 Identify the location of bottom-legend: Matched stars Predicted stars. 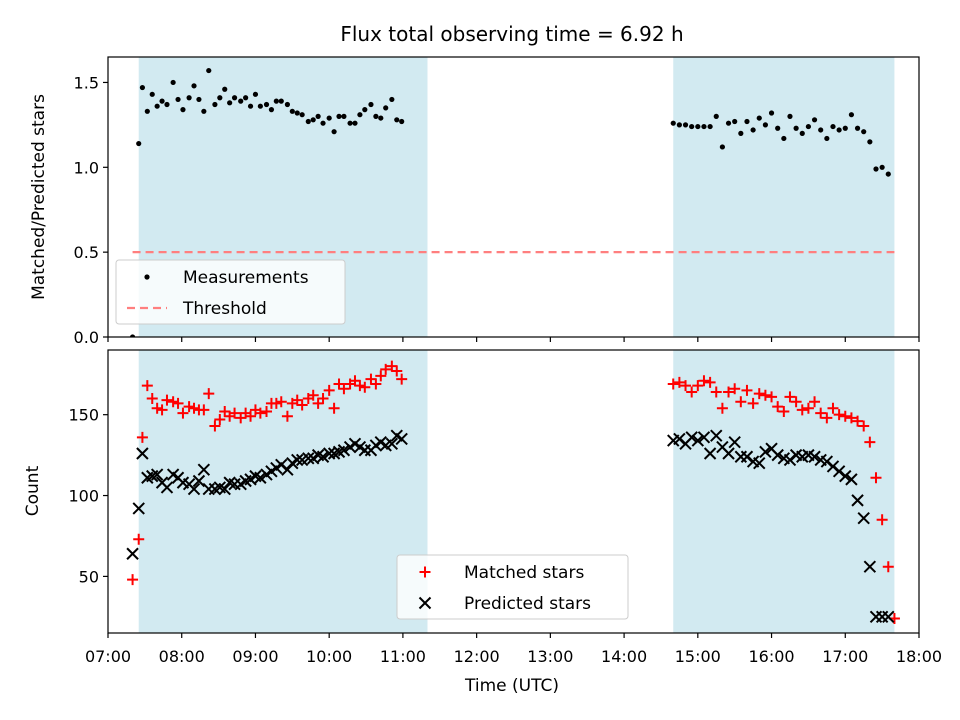
(512, 587).